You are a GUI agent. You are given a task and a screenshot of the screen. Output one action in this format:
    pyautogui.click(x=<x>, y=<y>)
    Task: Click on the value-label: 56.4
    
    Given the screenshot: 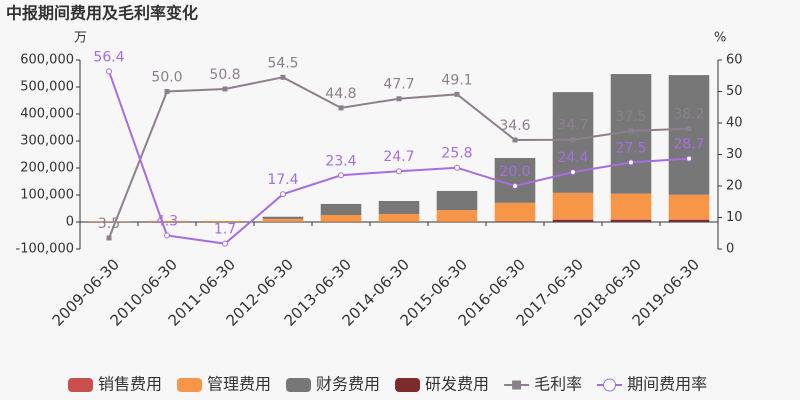 What is the action you would take?
    pyautogui.click(x=108, y=57)
    